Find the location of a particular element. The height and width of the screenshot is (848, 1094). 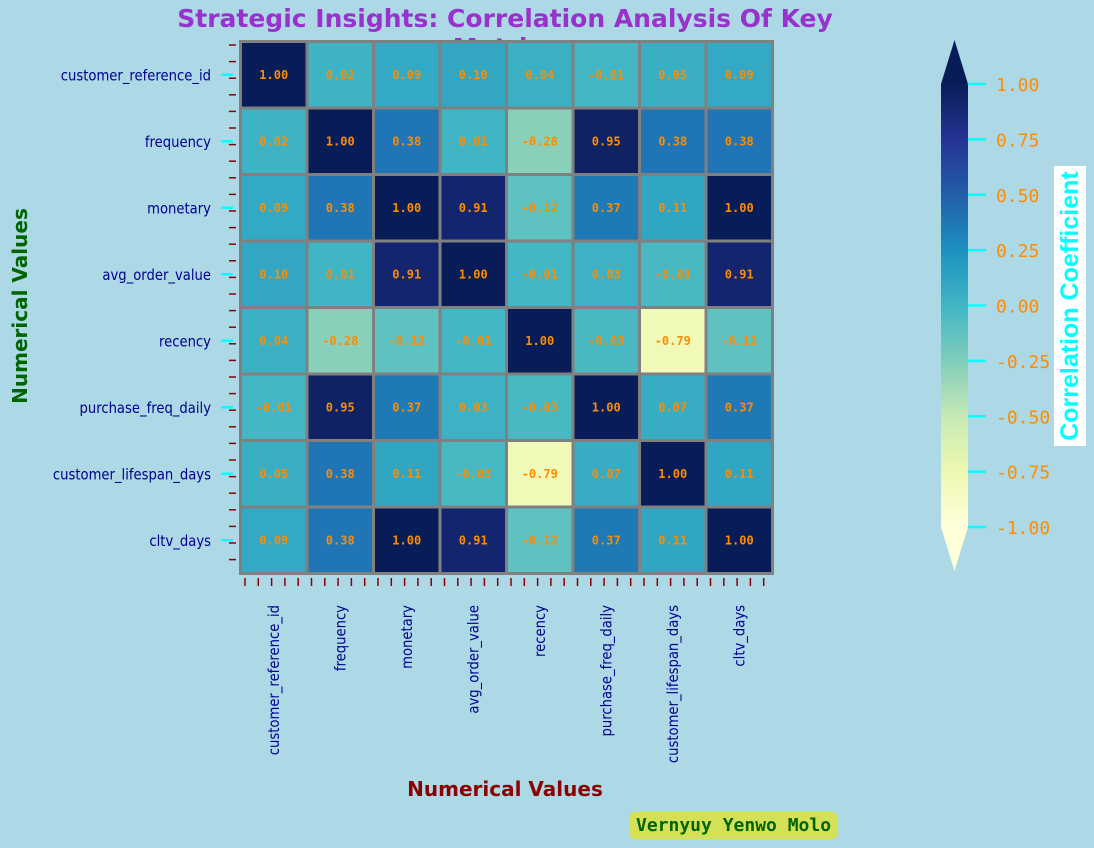

cell-value-label: -0.03 is located at coordinates (473, 474).